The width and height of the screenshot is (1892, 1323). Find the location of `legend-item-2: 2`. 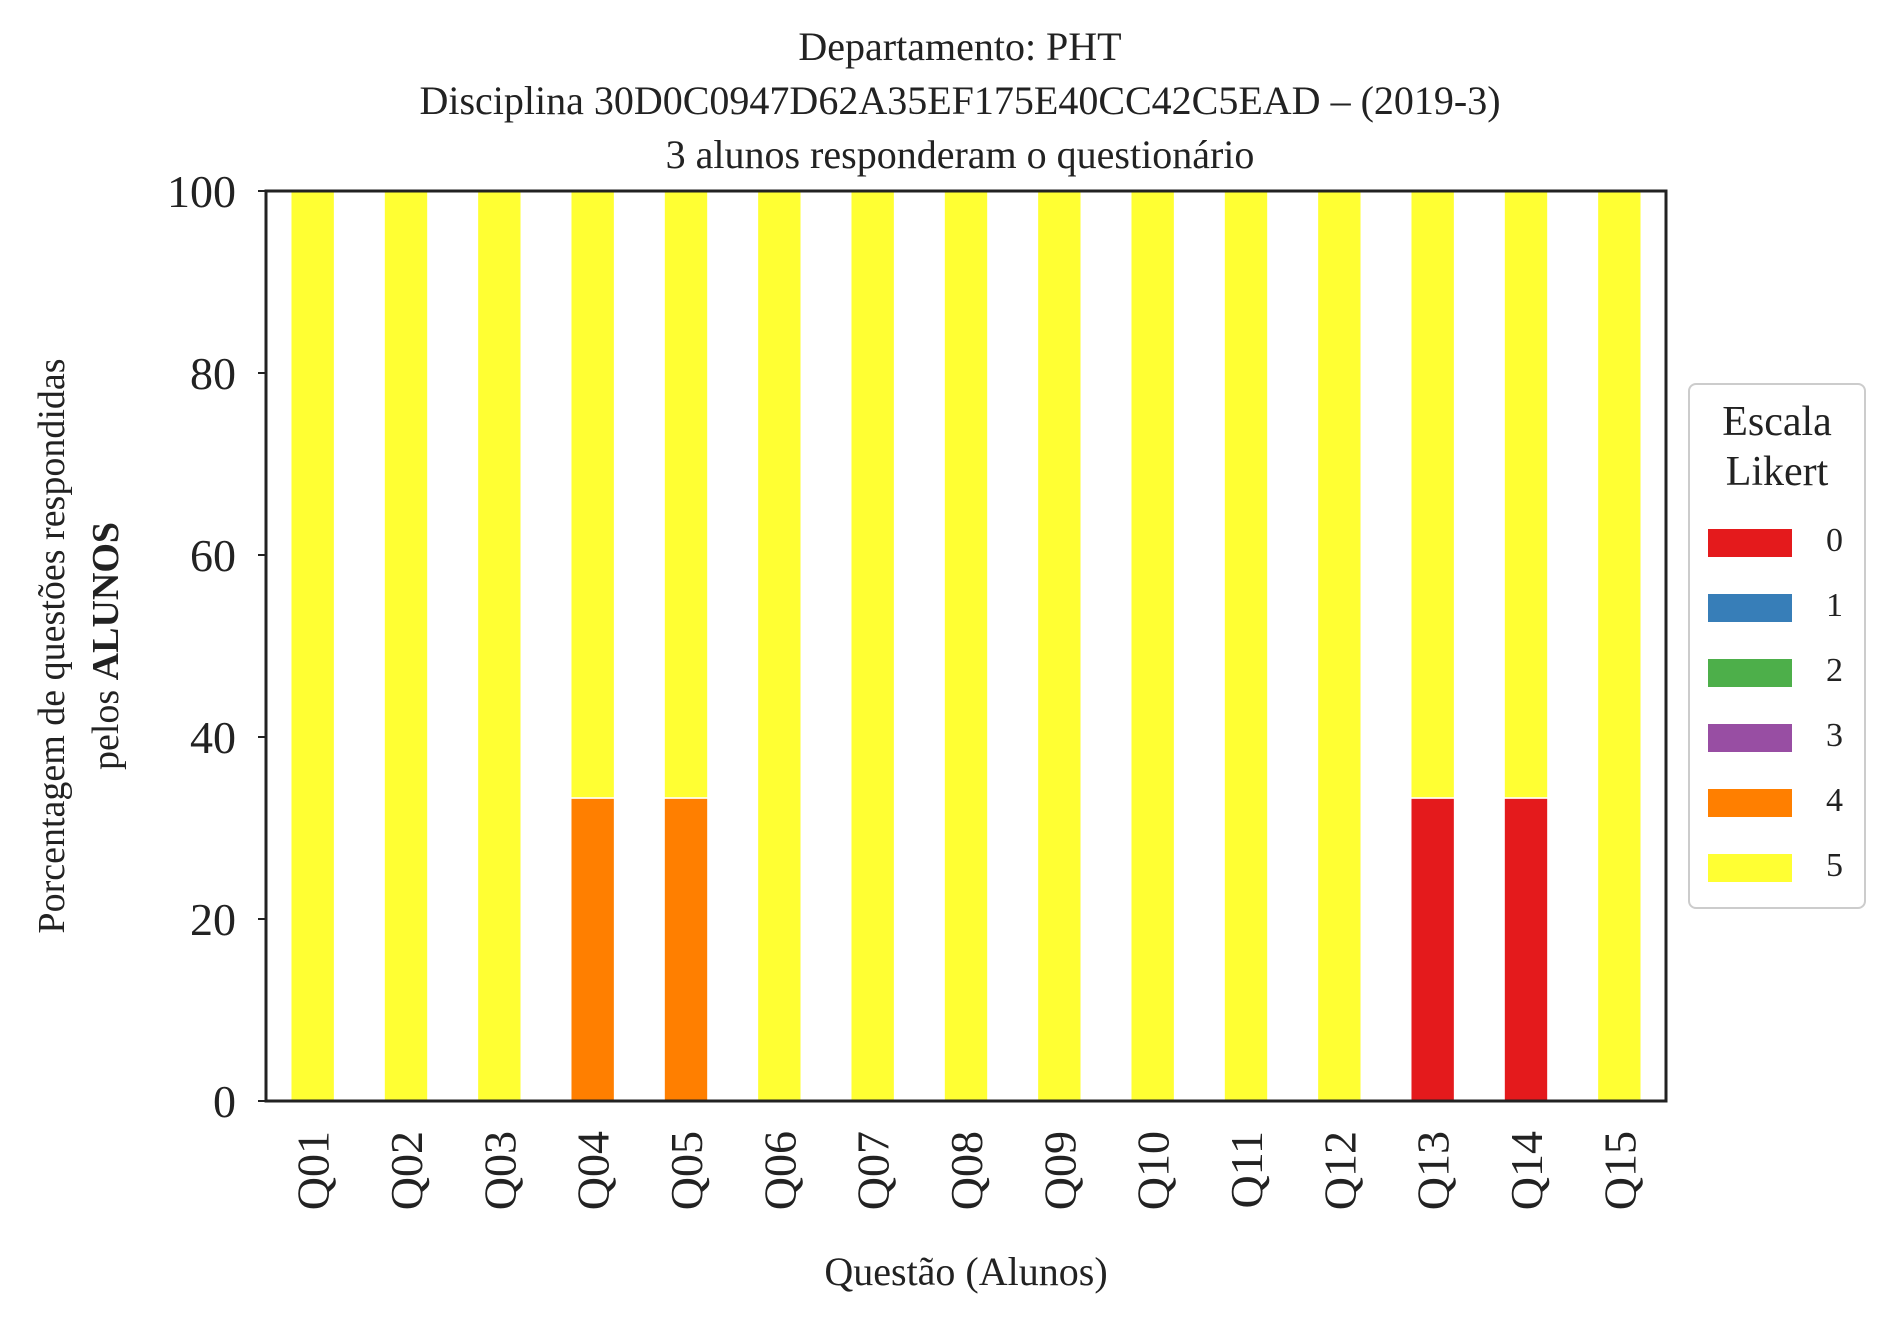

legend-item-2: 2 is located at coordinates (1783, 670).